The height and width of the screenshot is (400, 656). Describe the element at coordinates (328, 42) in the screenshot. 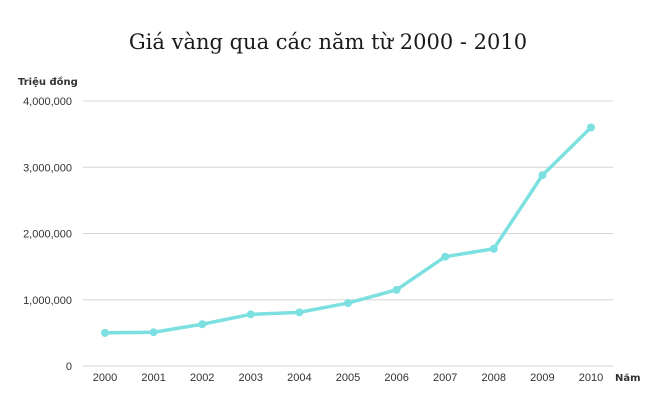

I see `chart-title: Giá vàng qua các năm từ 2000 - 2010` at that location.